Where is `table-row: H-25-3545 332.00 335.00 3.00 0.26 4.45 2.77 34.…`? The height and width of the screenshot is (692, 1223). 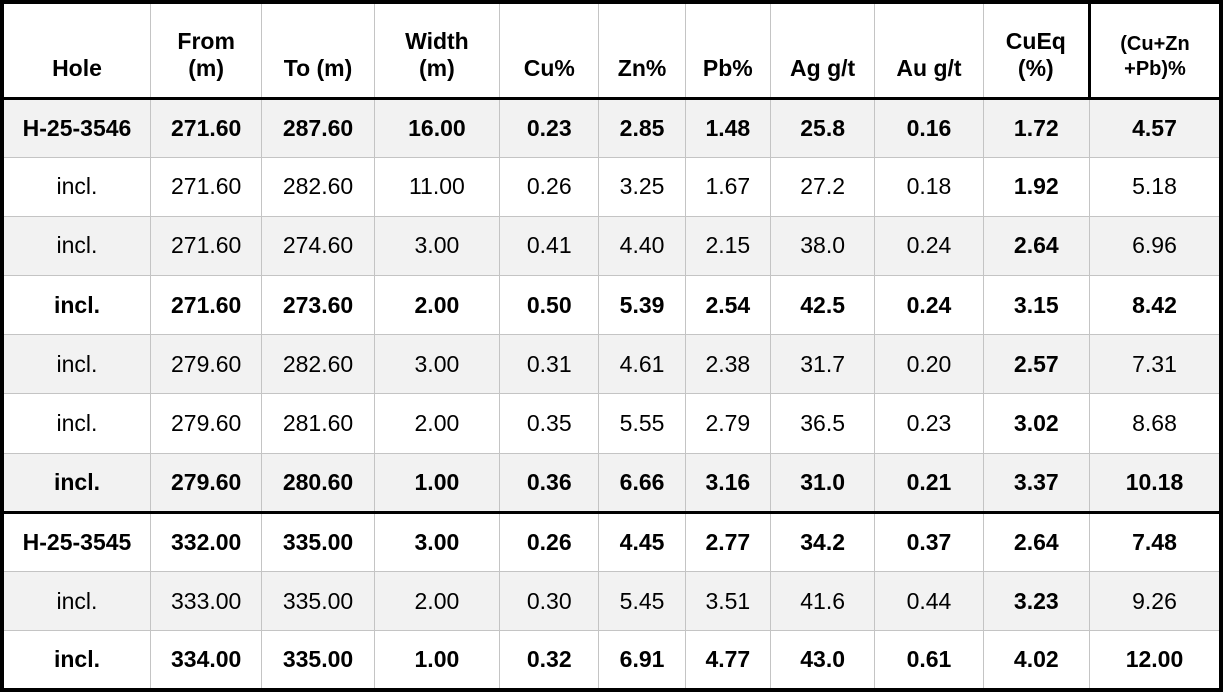
table-row: H-25-3545 332.00 335.00 3.00 0.26 4.45 2.77 34.… is located at coordinates (611, 541).